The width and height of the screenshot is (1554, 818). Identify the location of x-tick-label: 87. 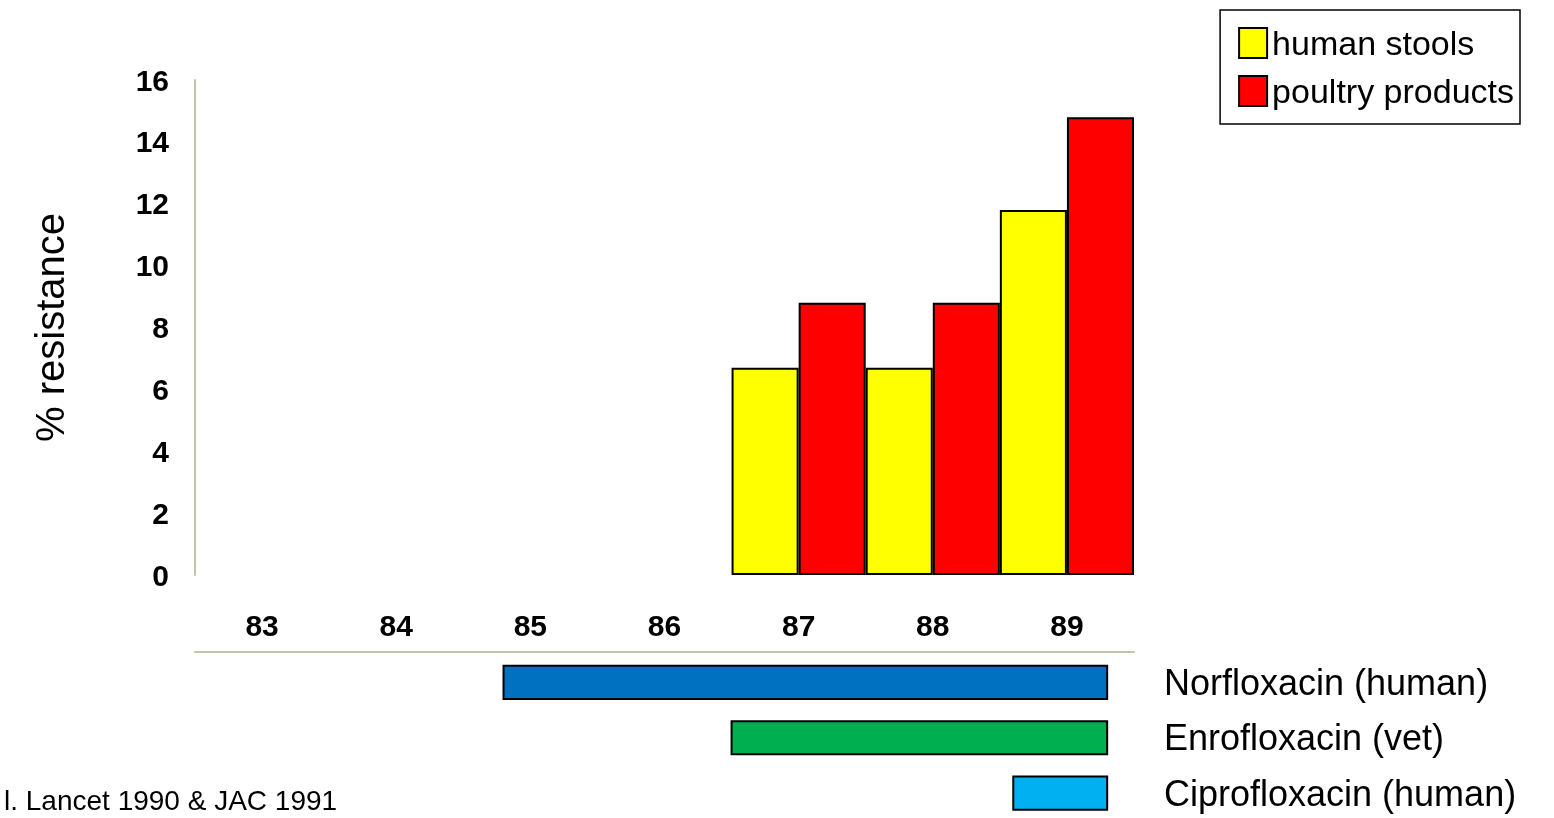
(798, 625).